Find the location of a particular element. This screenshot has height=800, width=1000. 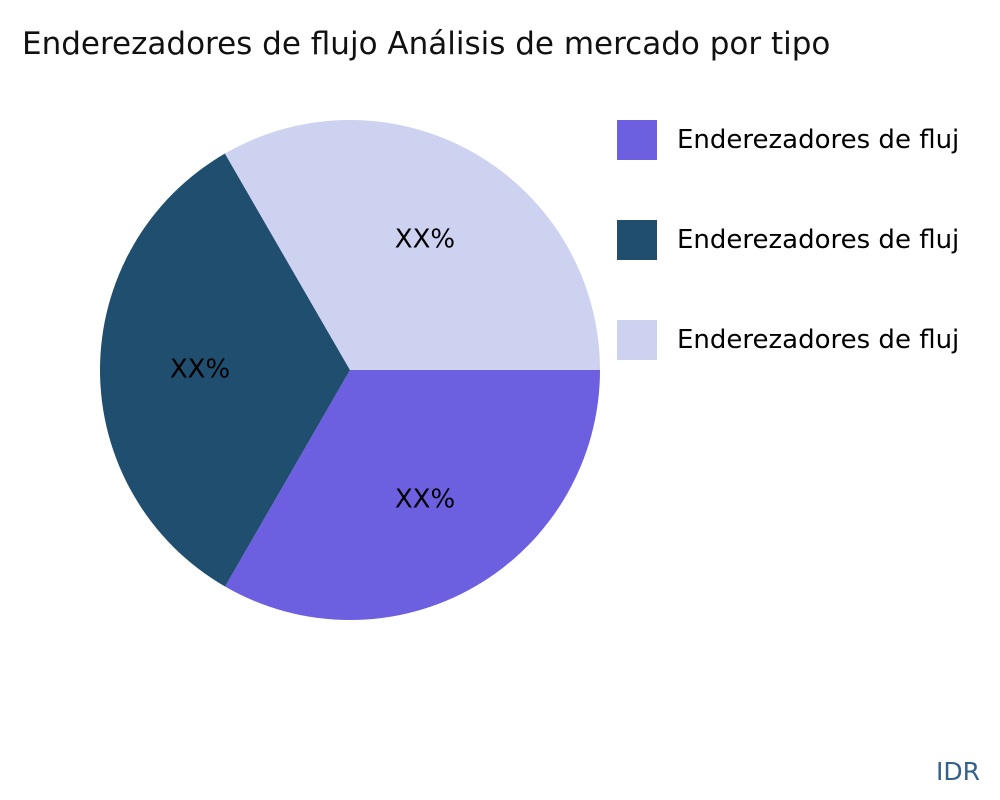

watermark: IDR is located at coordinates (958, 771).